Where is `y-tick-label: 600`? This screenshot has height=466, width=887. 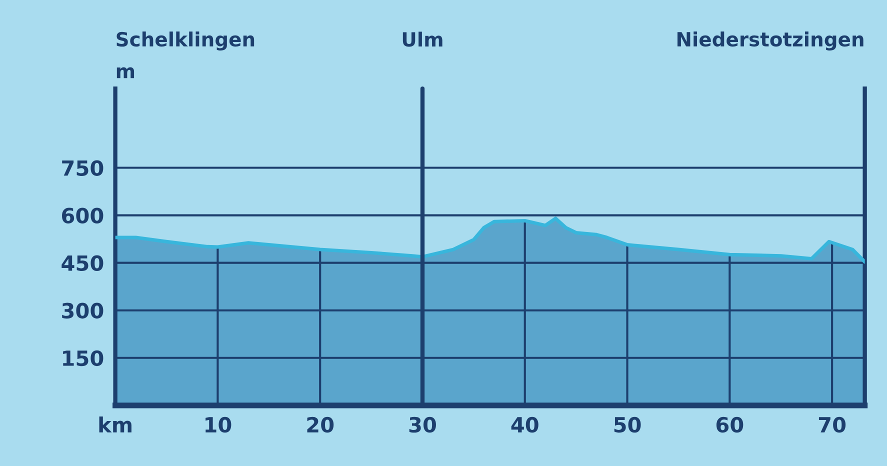 y-tick-label: 600 is located at coordinates (83, 216).